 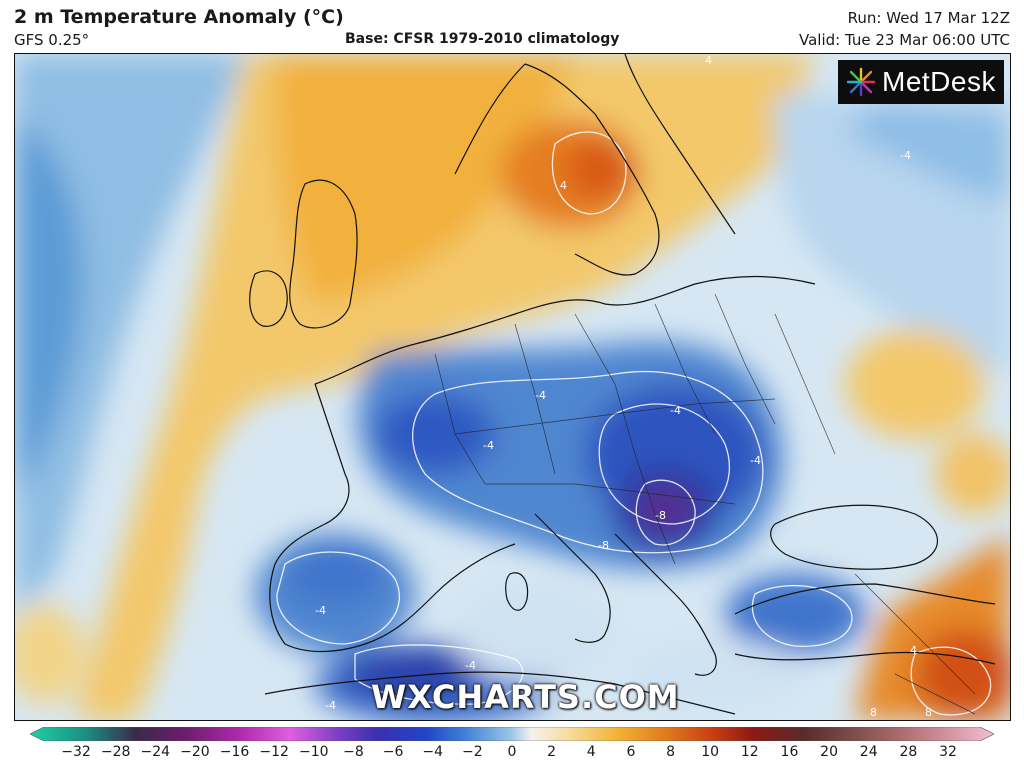 I want to click on colorbar-tick-label: 4, so click(x=591, y=752).